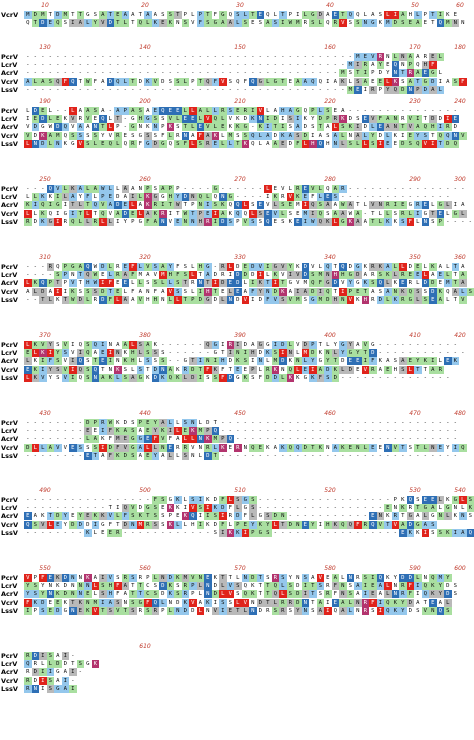 The width and height of the screenshot is (474, 740). Describe the element at coordinates (145, 5) in the screenshot. I see `position-label: 20` at that location.